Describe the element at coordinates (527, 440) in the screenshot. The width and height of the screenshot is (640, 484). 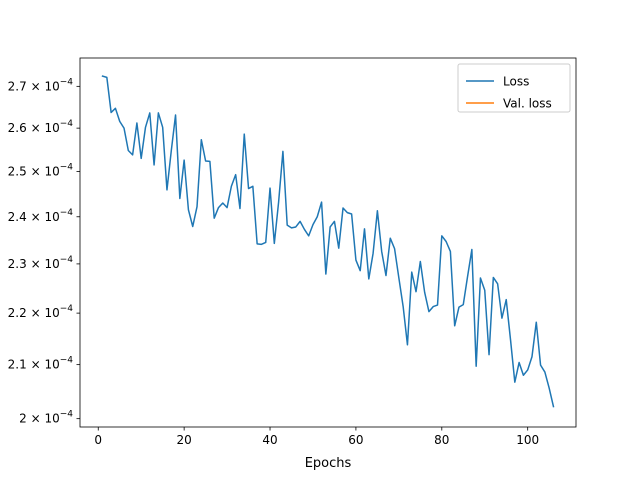
I see `x-tick-label: 100` at that location.